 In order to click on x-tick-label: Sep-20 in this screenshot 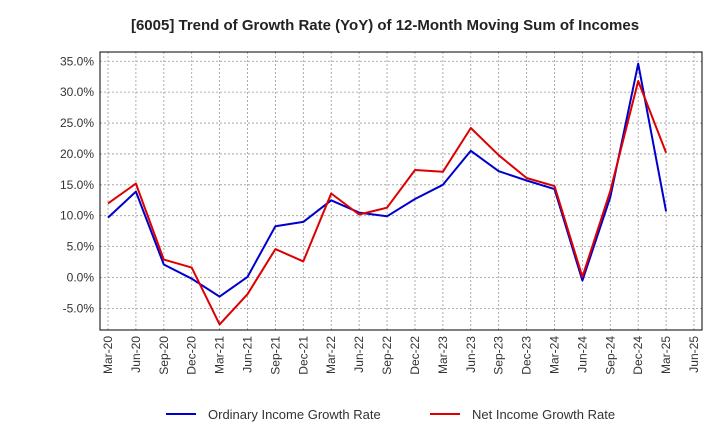, I will do `click(164, 355)`.